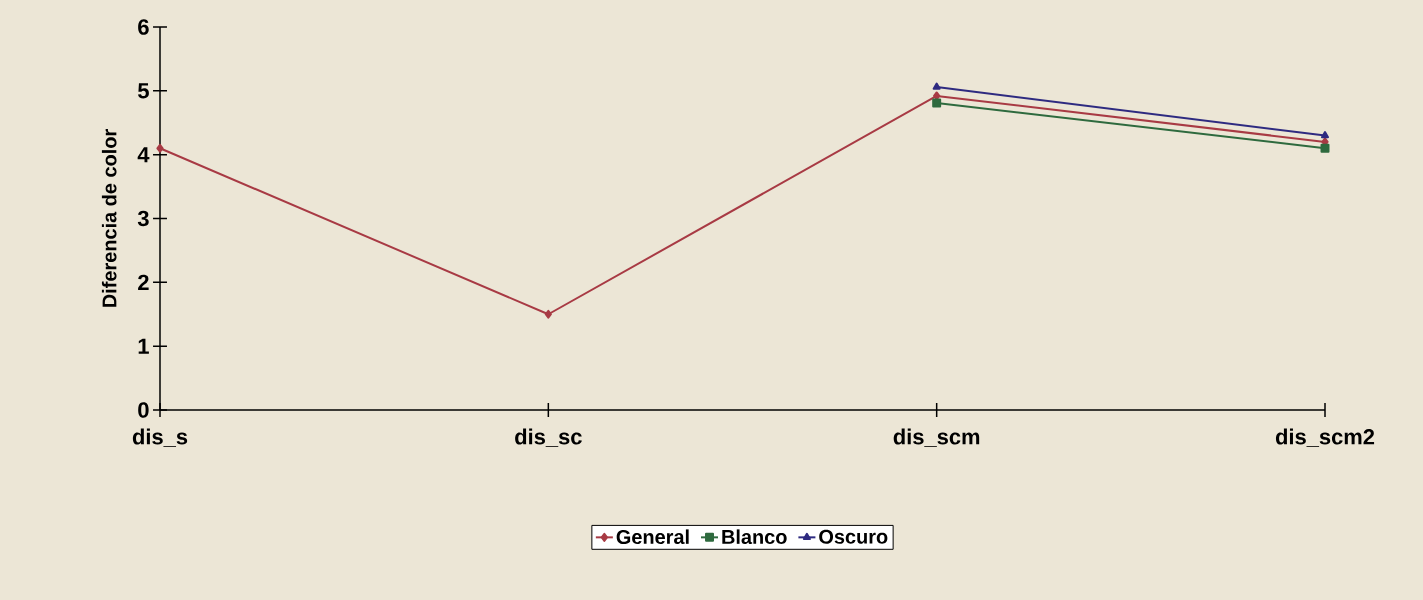 This screenshot has width=1423, height=600. I want to click on y-tick-label: 1, so click(143, 346).